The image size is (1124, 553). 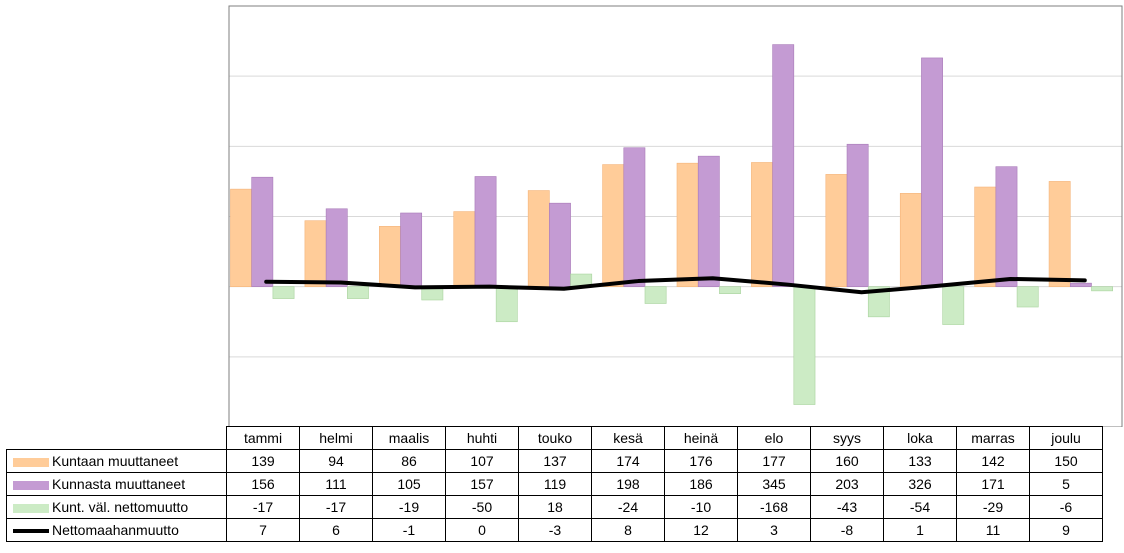 What do you see at coordinates (119, 484) in the screenshot?
I see `series-name: Kunnasta muuttaneet` at bounding box center [119, 484].